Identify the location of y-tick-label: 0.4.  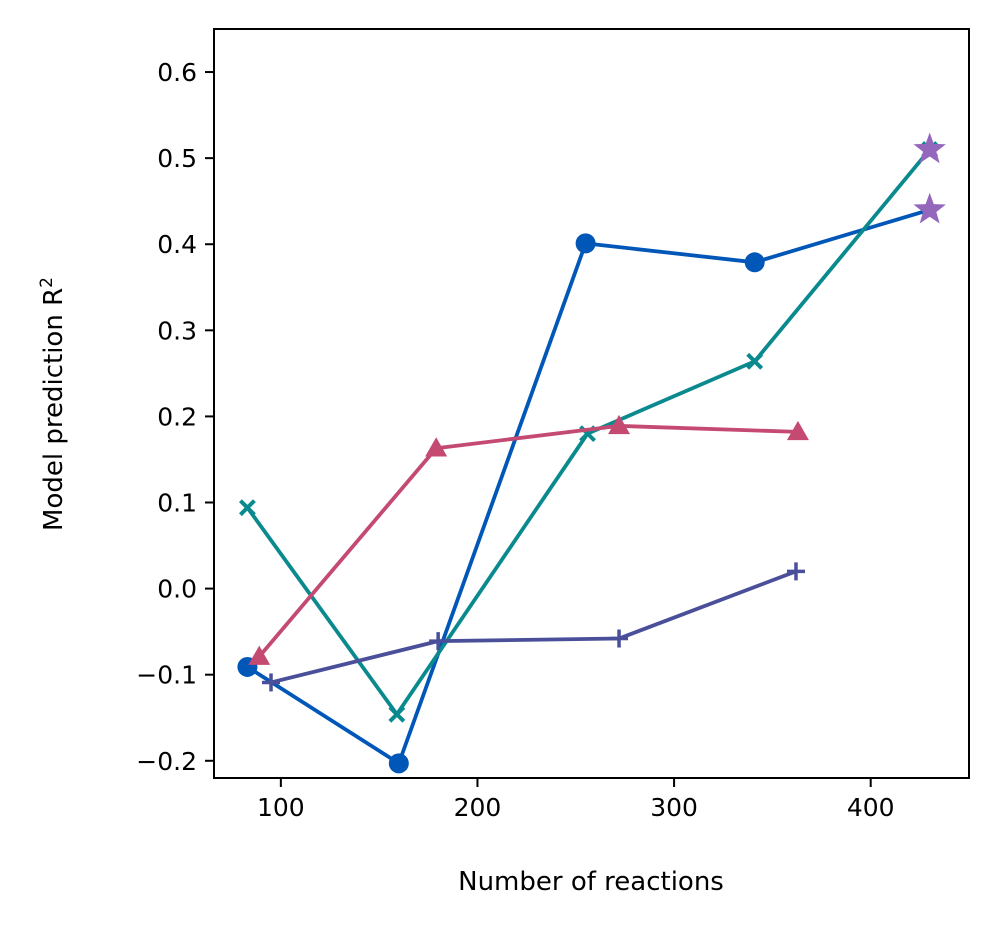
(177, 244).